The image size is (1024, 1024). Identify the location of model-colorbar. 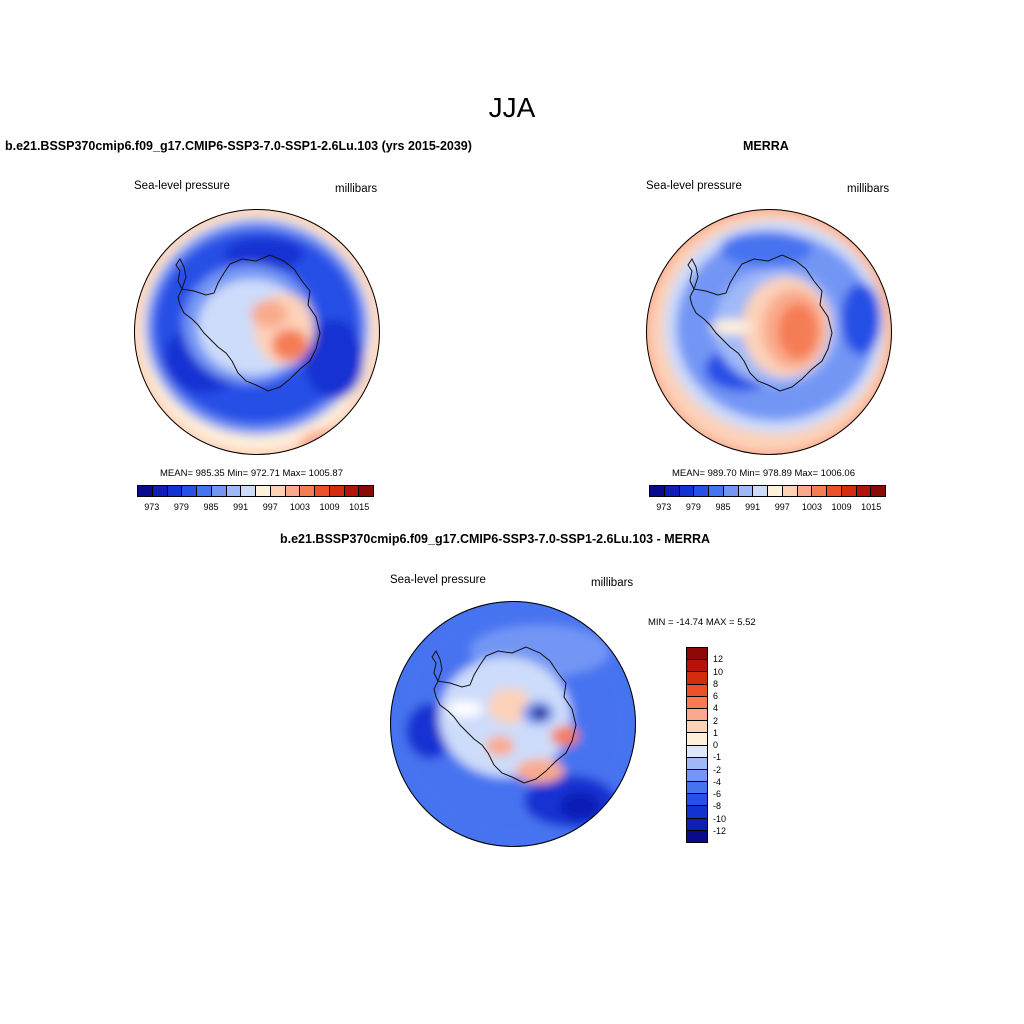
(255, 491).